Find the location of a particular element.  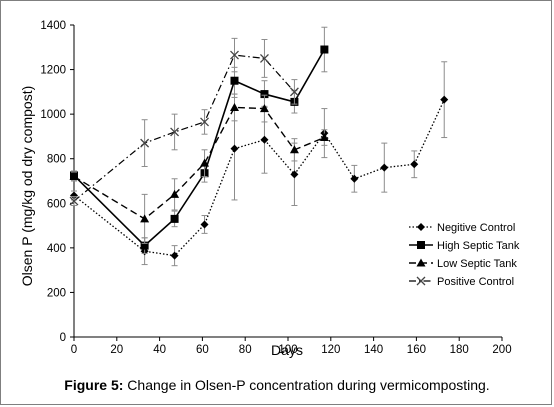

legend-label: Positive Control is located at coordinates (475, 282).